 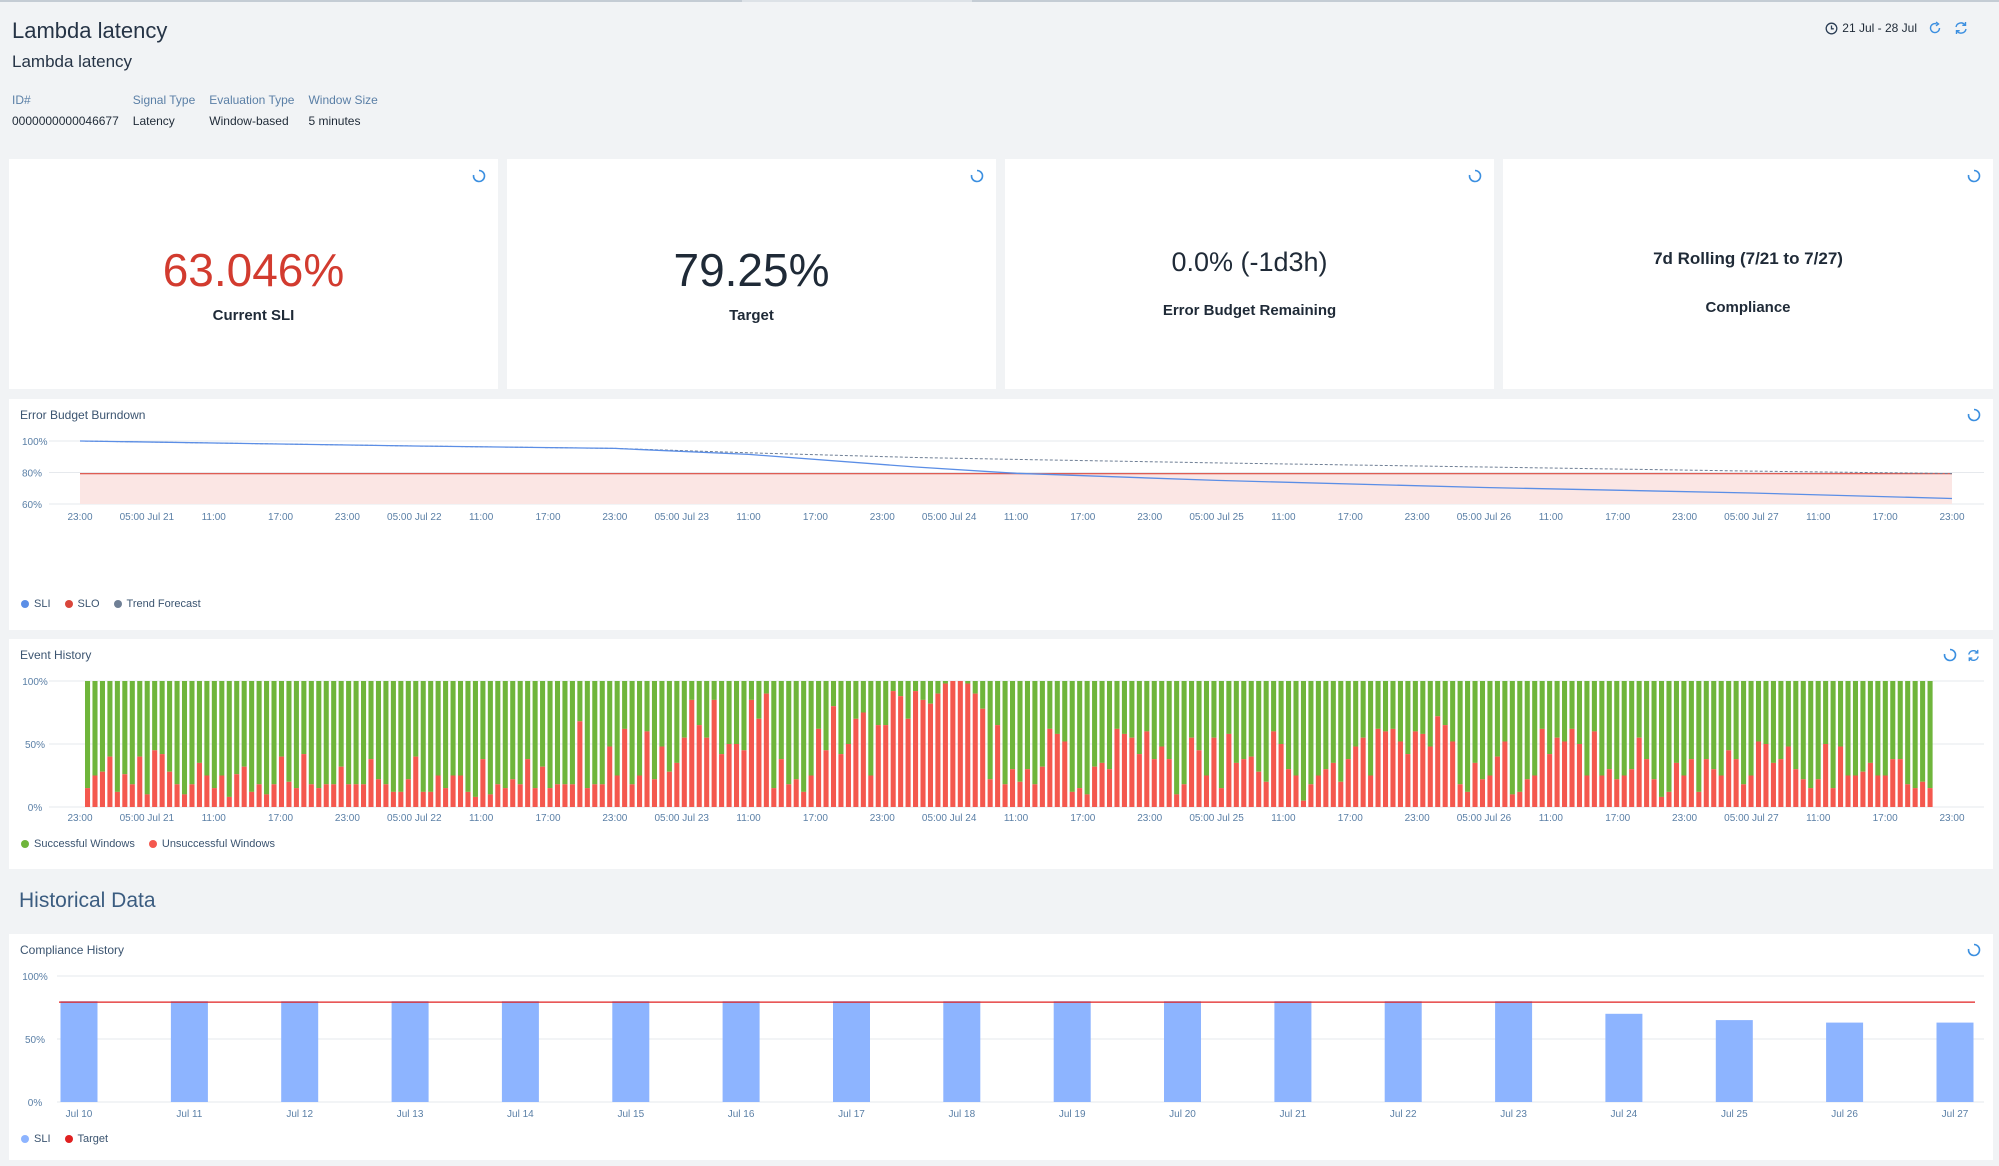 I want to click on meta-signal-type: Signal Type Latency, so click(x=164, y=110).